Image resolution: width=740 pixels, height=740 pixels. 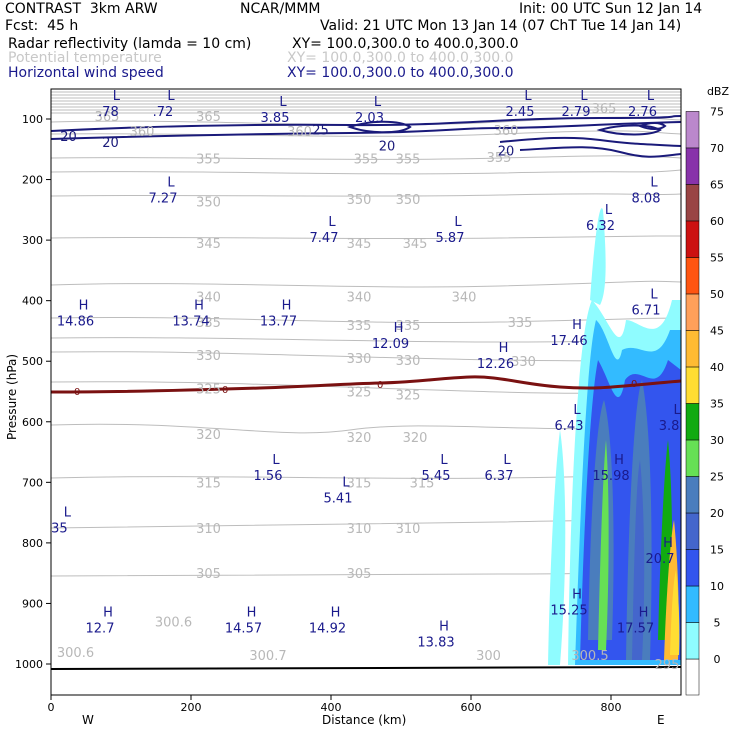 I want to click on theta-label: 300, so click(x=488, y=656).